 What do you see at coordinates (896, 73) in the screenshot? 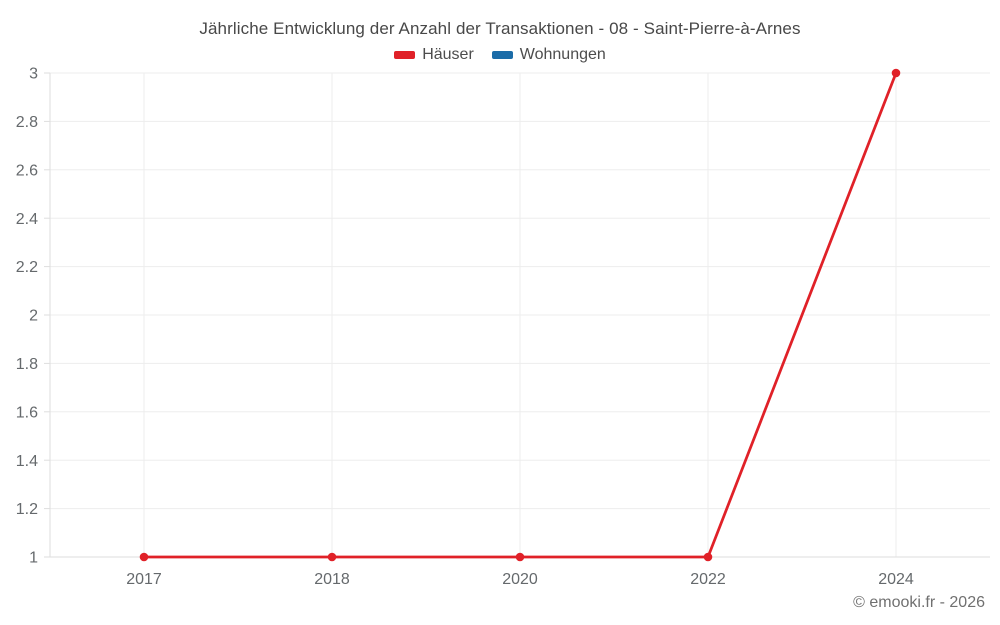
I see `data-point-2024` at bounding box center [896, 73].